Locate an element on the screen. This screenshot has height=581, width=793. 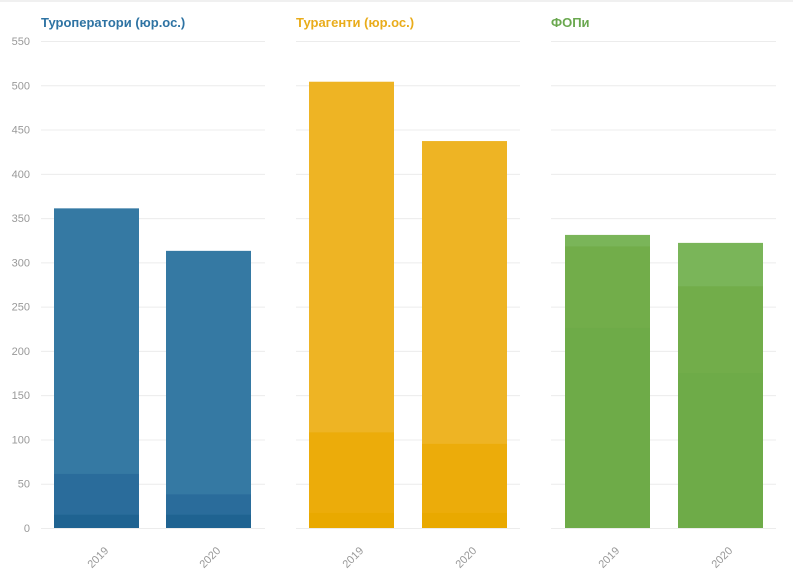
y-tick-label: 300 is located at coordinates (21, 263).